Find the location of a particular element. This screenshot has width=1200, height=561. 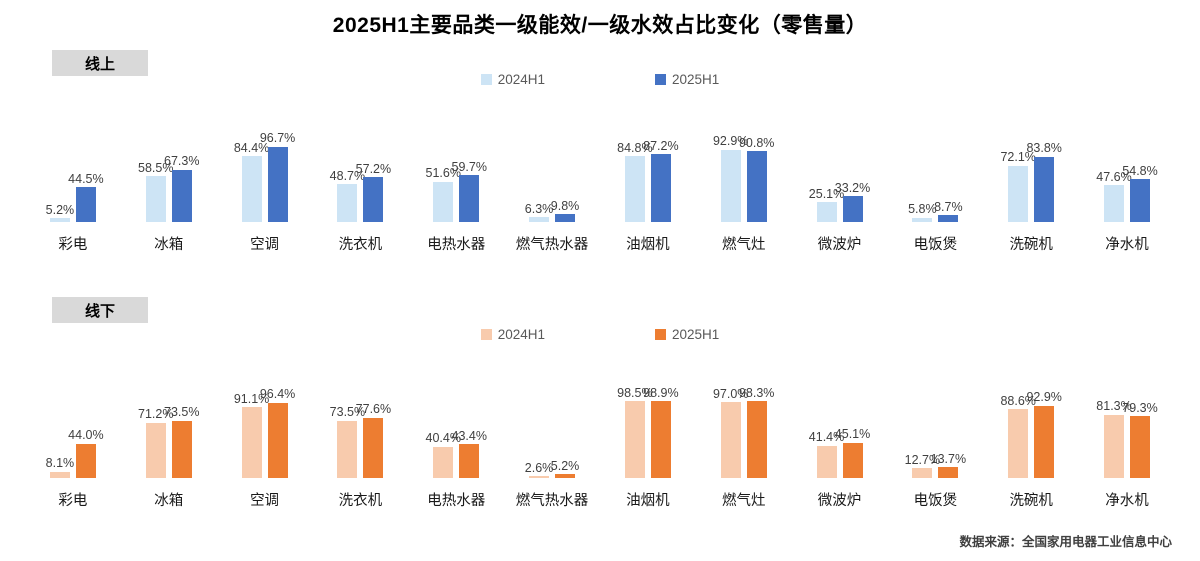

legend-offline: 2024H1 2025H1 is located at coordinates (600, 334).